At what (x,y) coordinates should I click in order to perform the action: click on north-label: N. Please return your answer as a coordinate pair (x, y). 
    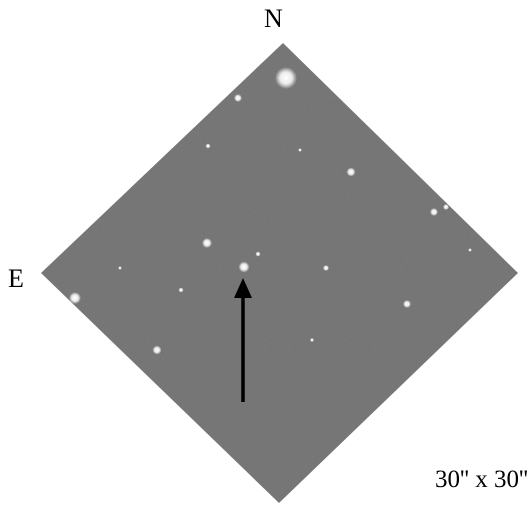
    Looking at the image, I should click on (273, 18).